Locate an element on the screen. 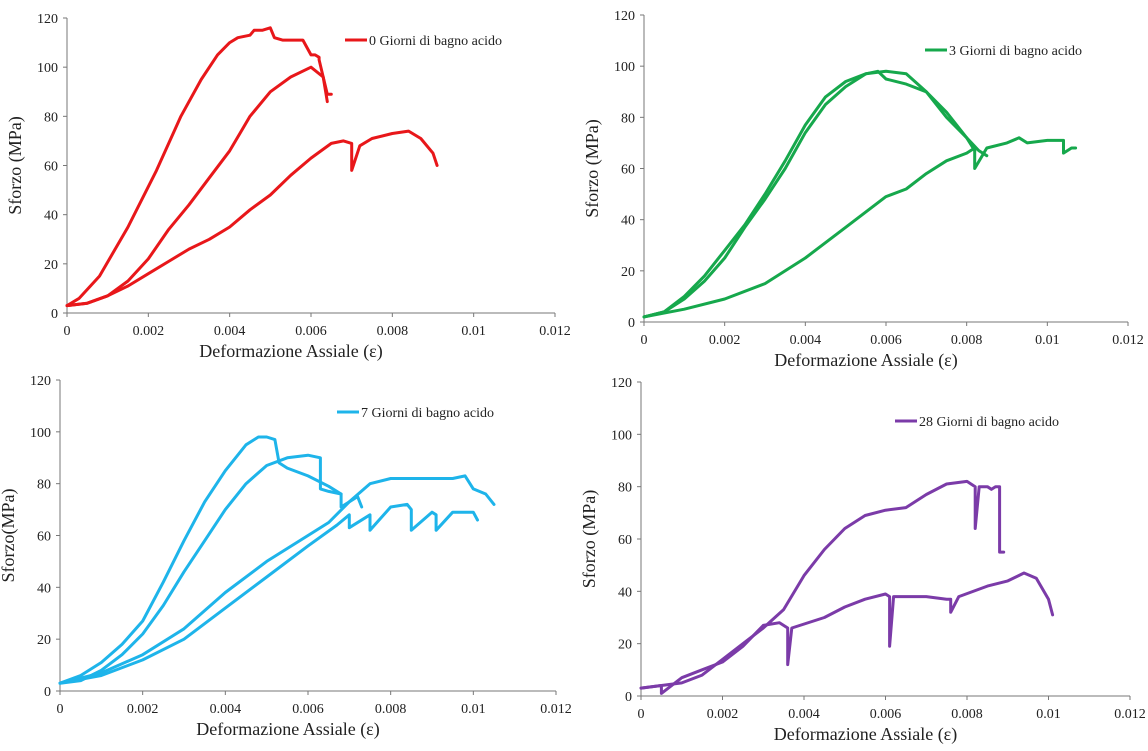 Image resolution: width=1148 pixels, height=751 pixels. legend: 3 Giorni di bagno acido is located at coordinates (1003, 51).